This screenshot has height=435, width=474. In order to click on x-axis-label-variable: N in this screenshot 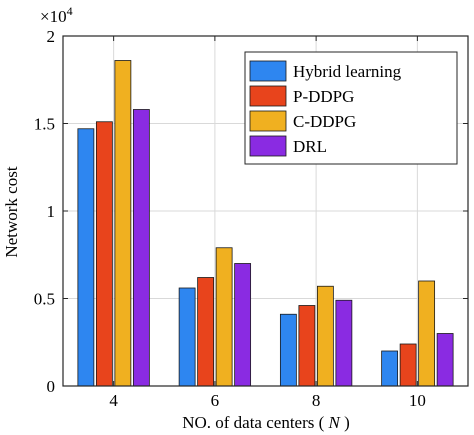, I will do `click(335, 422)`.